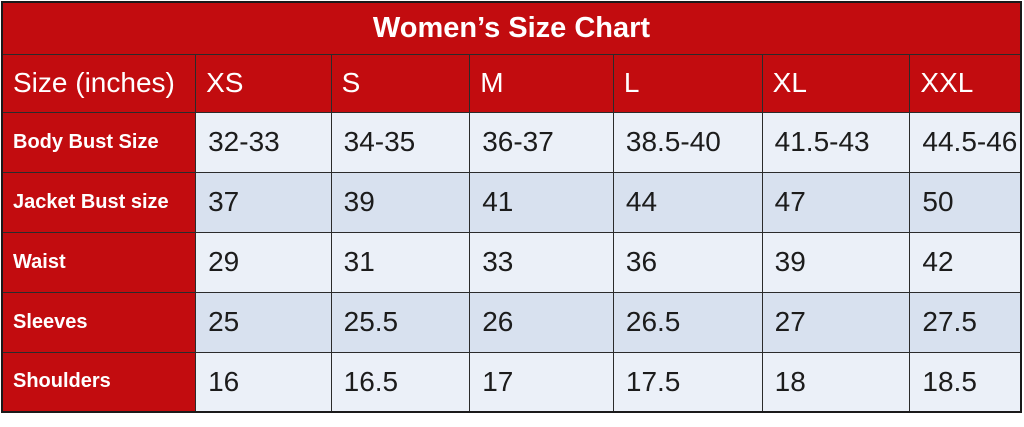 Image resolution: width=1024 pixels, height=427 pixels. Describe the element at coordinates (965, 322) in the screenshot. I see `table-cell: 27.5` at that location.